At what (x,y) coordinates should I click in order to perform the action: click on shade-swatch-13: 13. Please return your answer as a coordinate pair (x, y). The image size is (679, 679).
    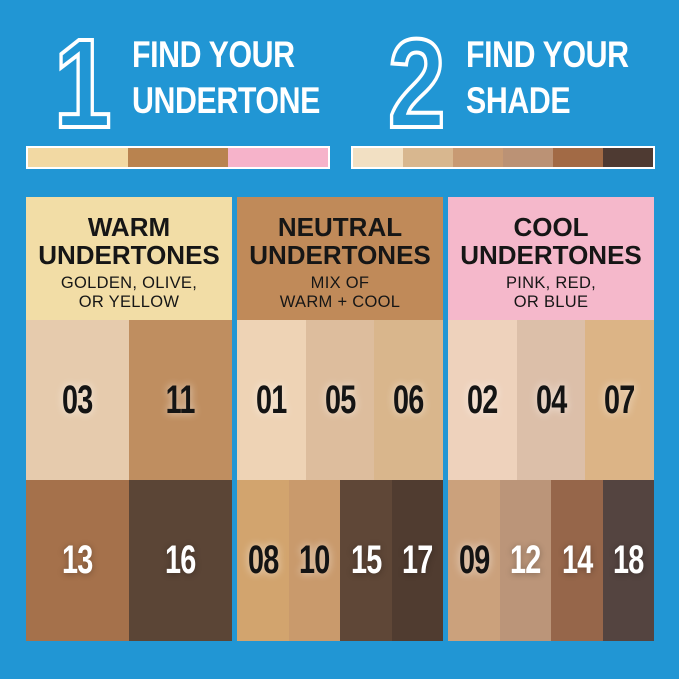
    Looking at the image, I should click on (77, 560).